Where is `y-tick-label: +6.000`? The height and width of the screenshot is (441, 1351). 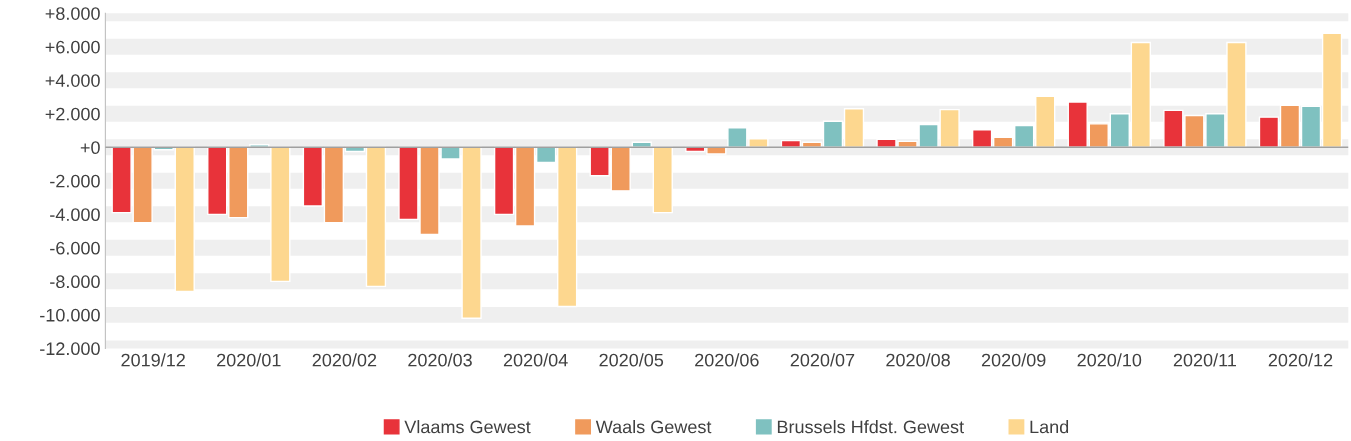
y-tick-label: +6.000 is located at coordinates (72, 47).